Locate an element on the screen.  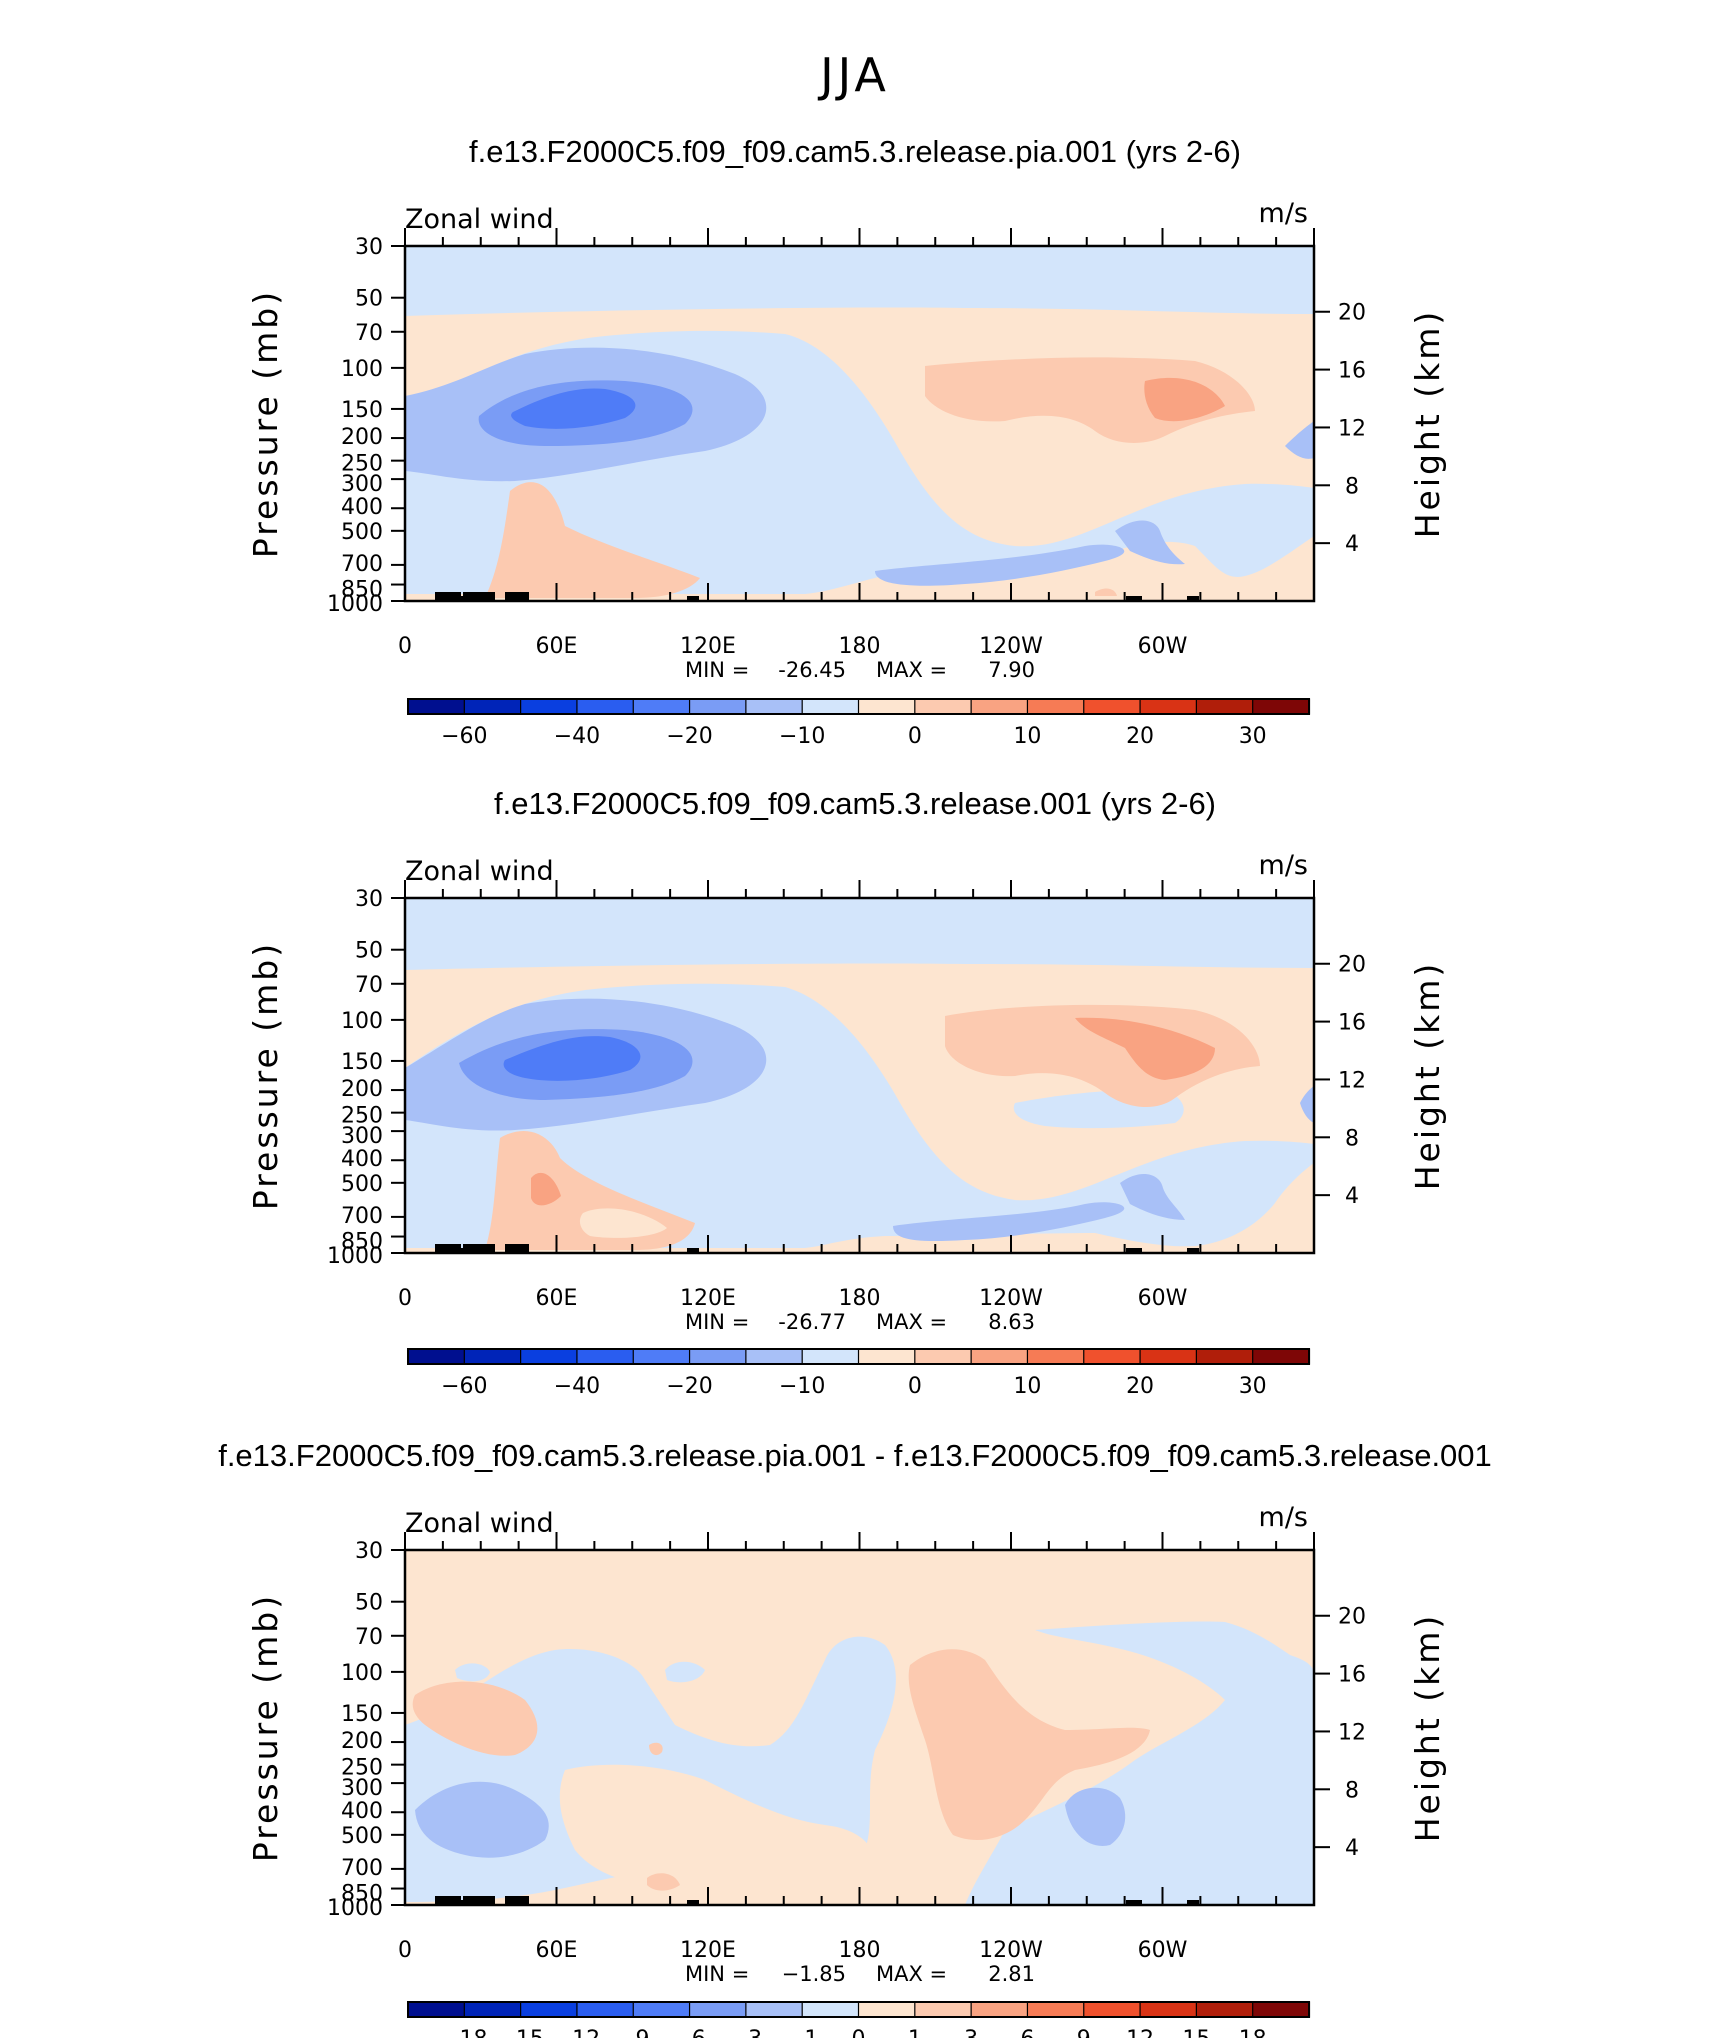
colorbar-label: 20 is located at coordinates (1140, 736).